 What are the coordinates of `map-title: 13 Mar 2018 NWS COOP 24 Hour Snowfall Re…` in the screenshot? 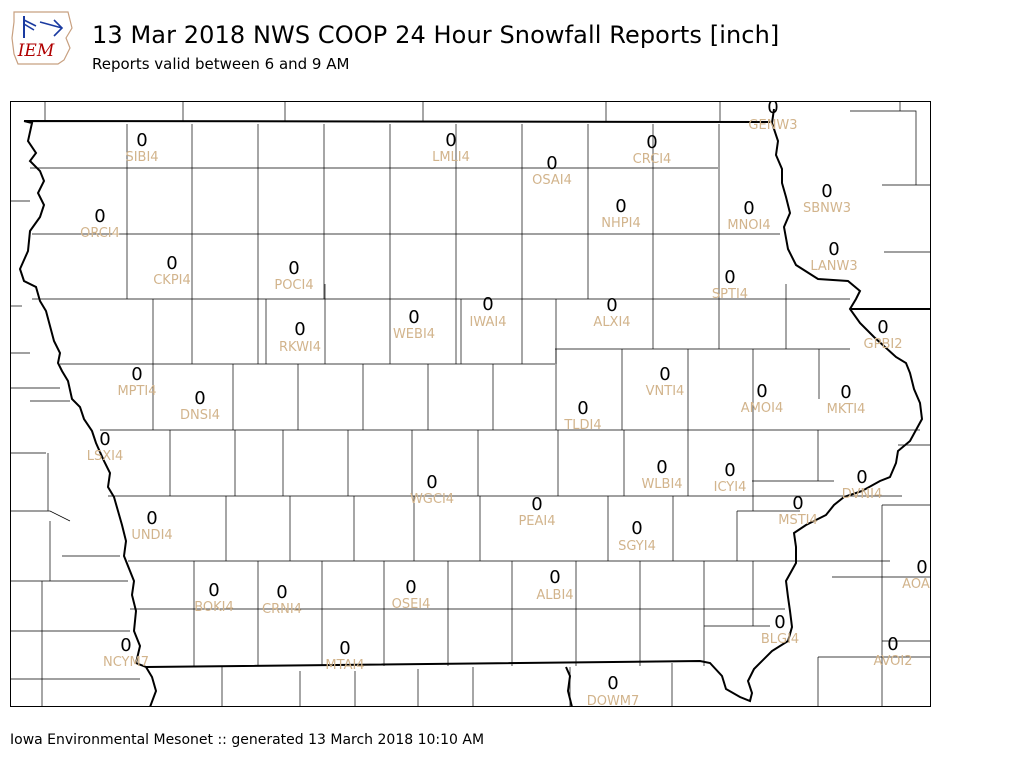 It's located at (436, 35).